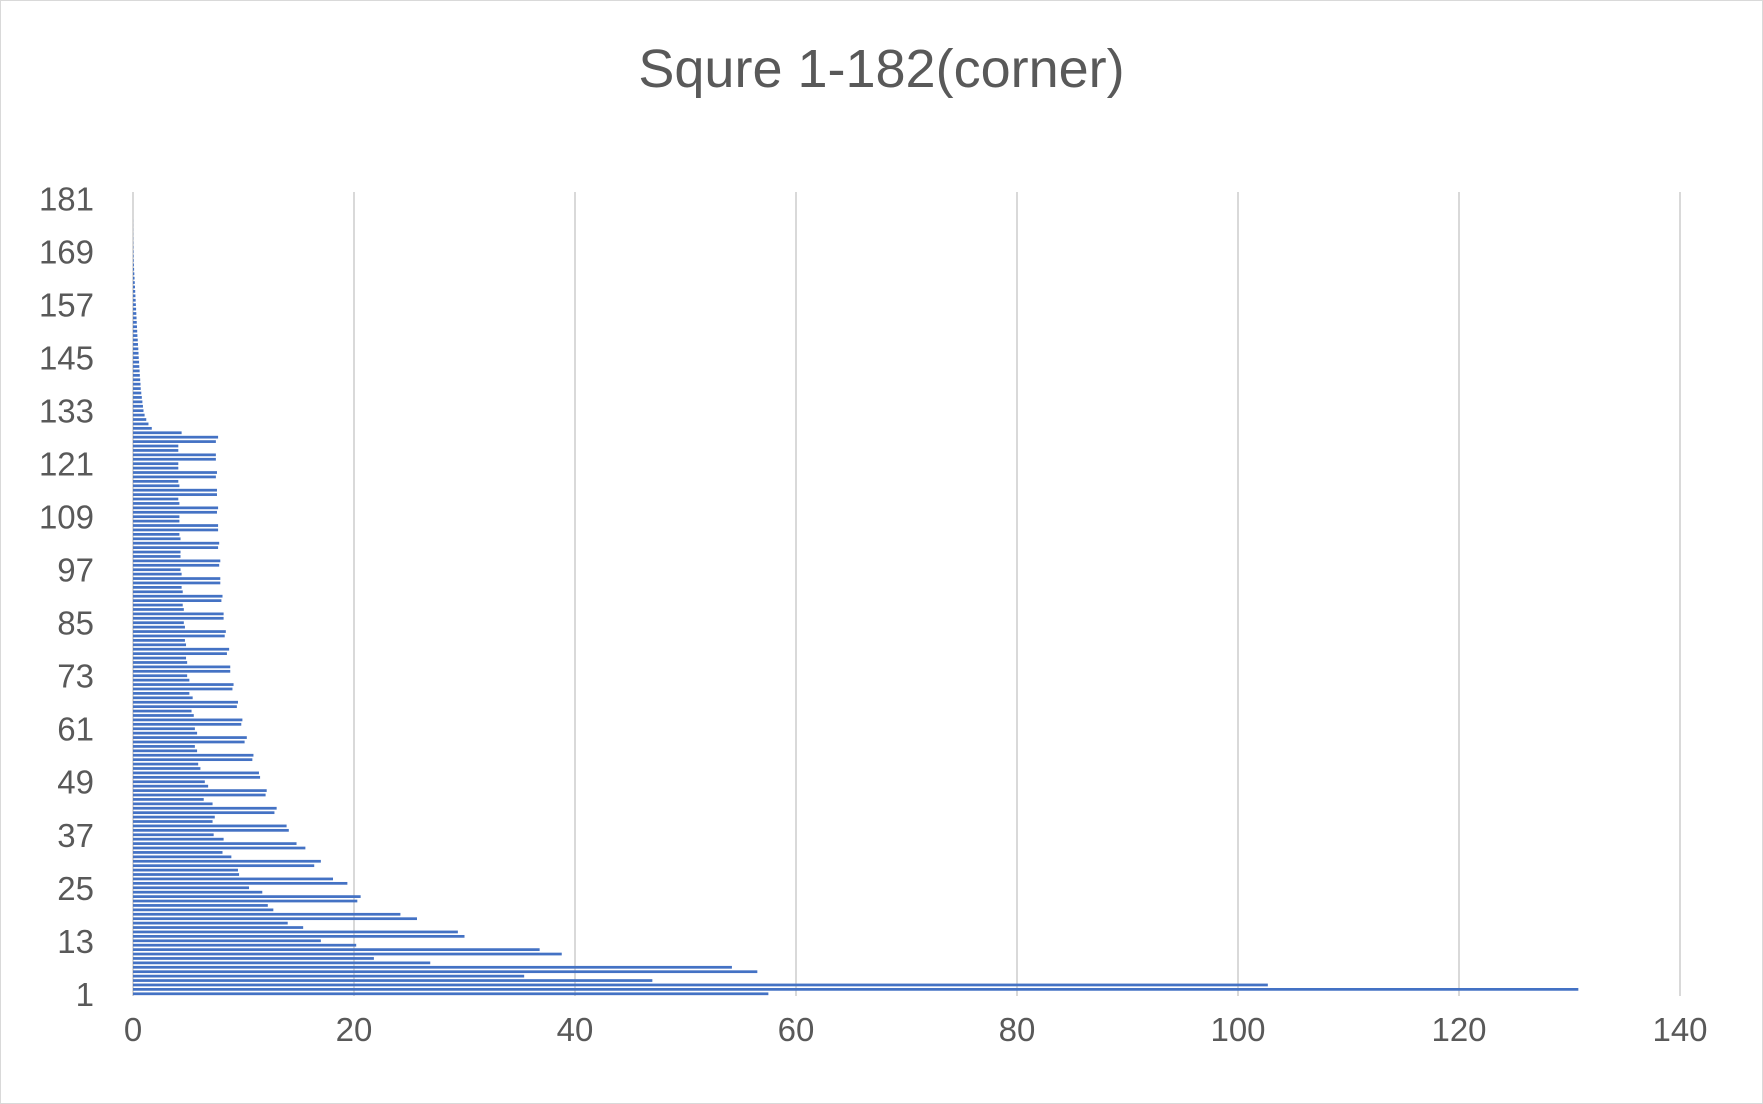  Describe the element at coordinates (354, 1029) in the screenshot. I see `x-tick-label: 20` at that location.